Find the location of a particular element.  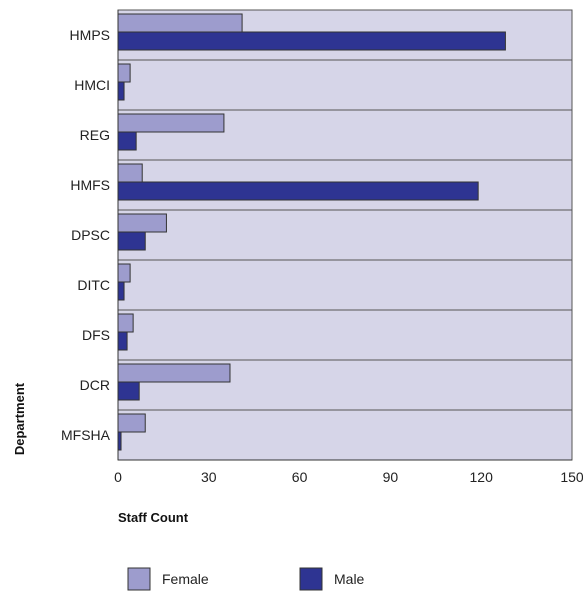

bar-female-hmps is located at coordinates (180, 23).